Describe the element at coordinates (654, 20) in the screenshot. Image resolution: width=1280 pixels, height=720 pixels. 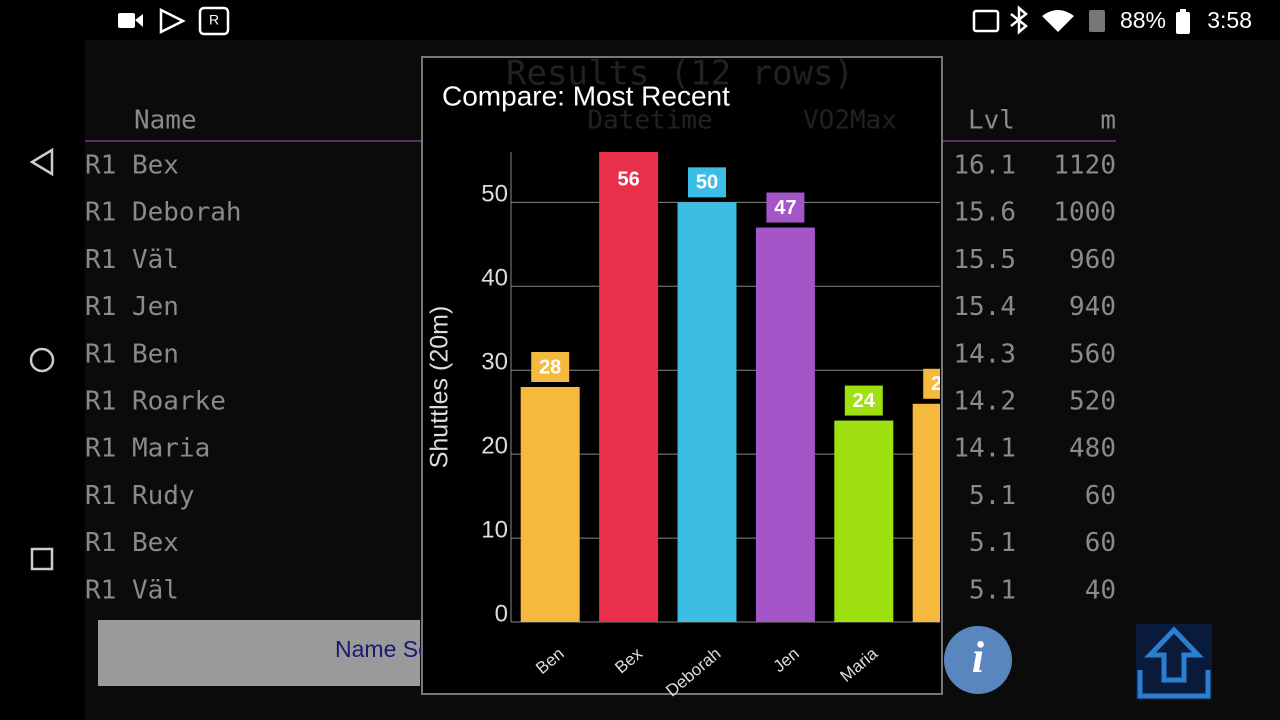
I see `status-icons: R` at that location.